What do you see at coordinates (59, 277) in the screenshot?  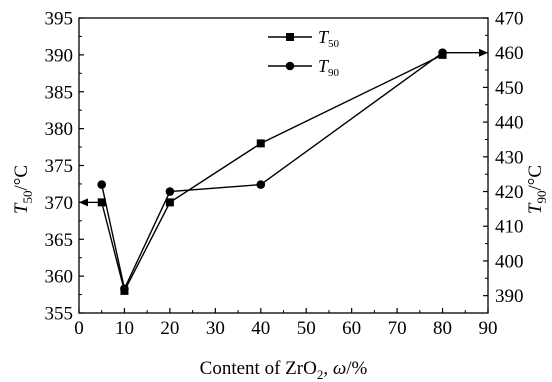 I see `left-tick-label: 360` at bounding box center [59, 277].